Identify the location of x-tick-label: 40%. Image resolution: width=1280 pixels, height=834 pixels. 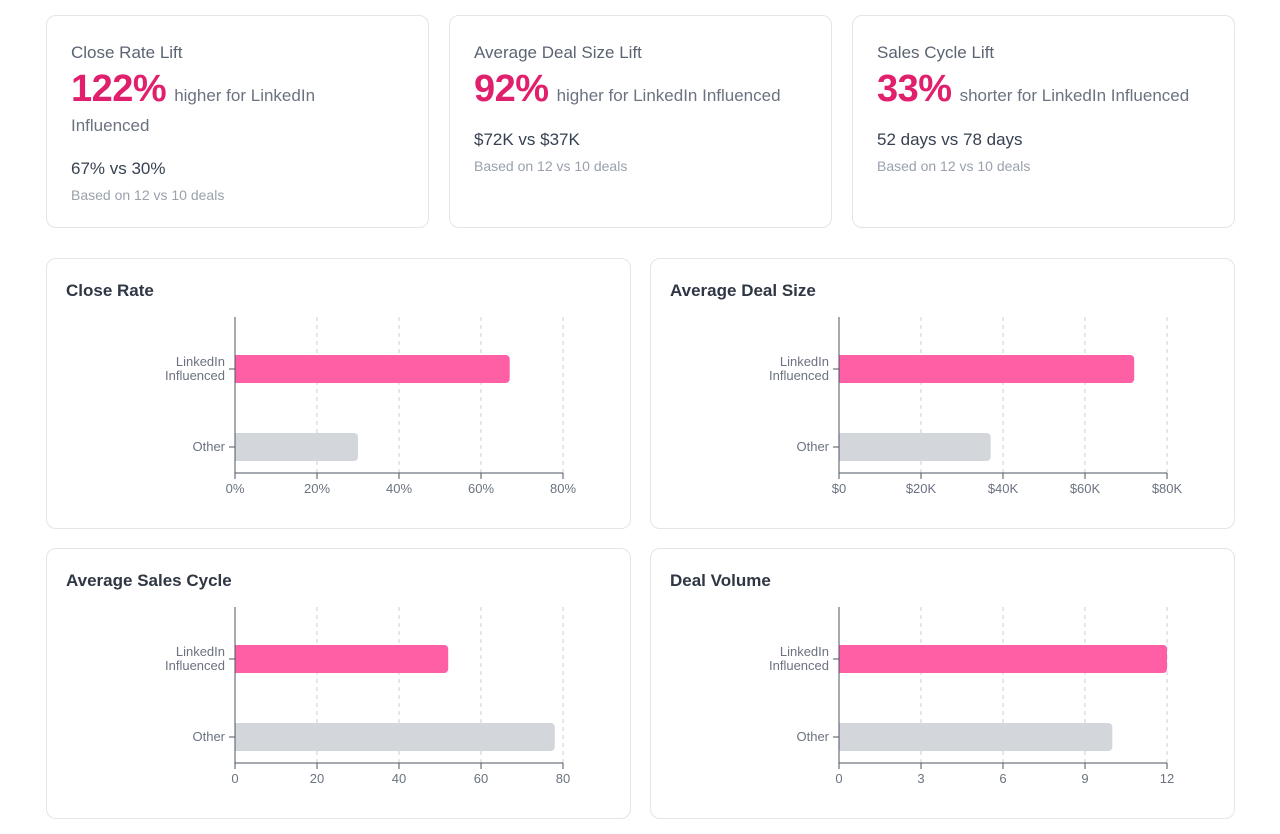
(399, 488).